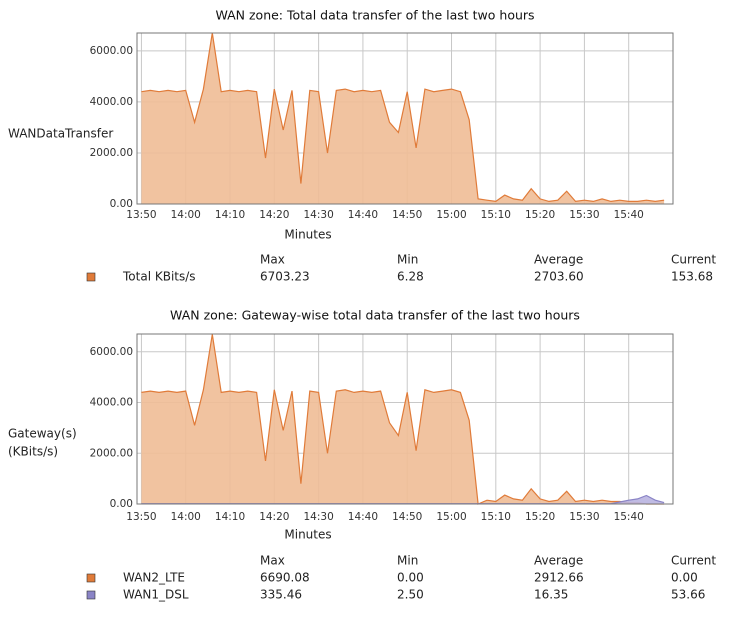 This screenshot has width=739, height=617. I want to click on stat-value: 153.68, so click(692, 277).